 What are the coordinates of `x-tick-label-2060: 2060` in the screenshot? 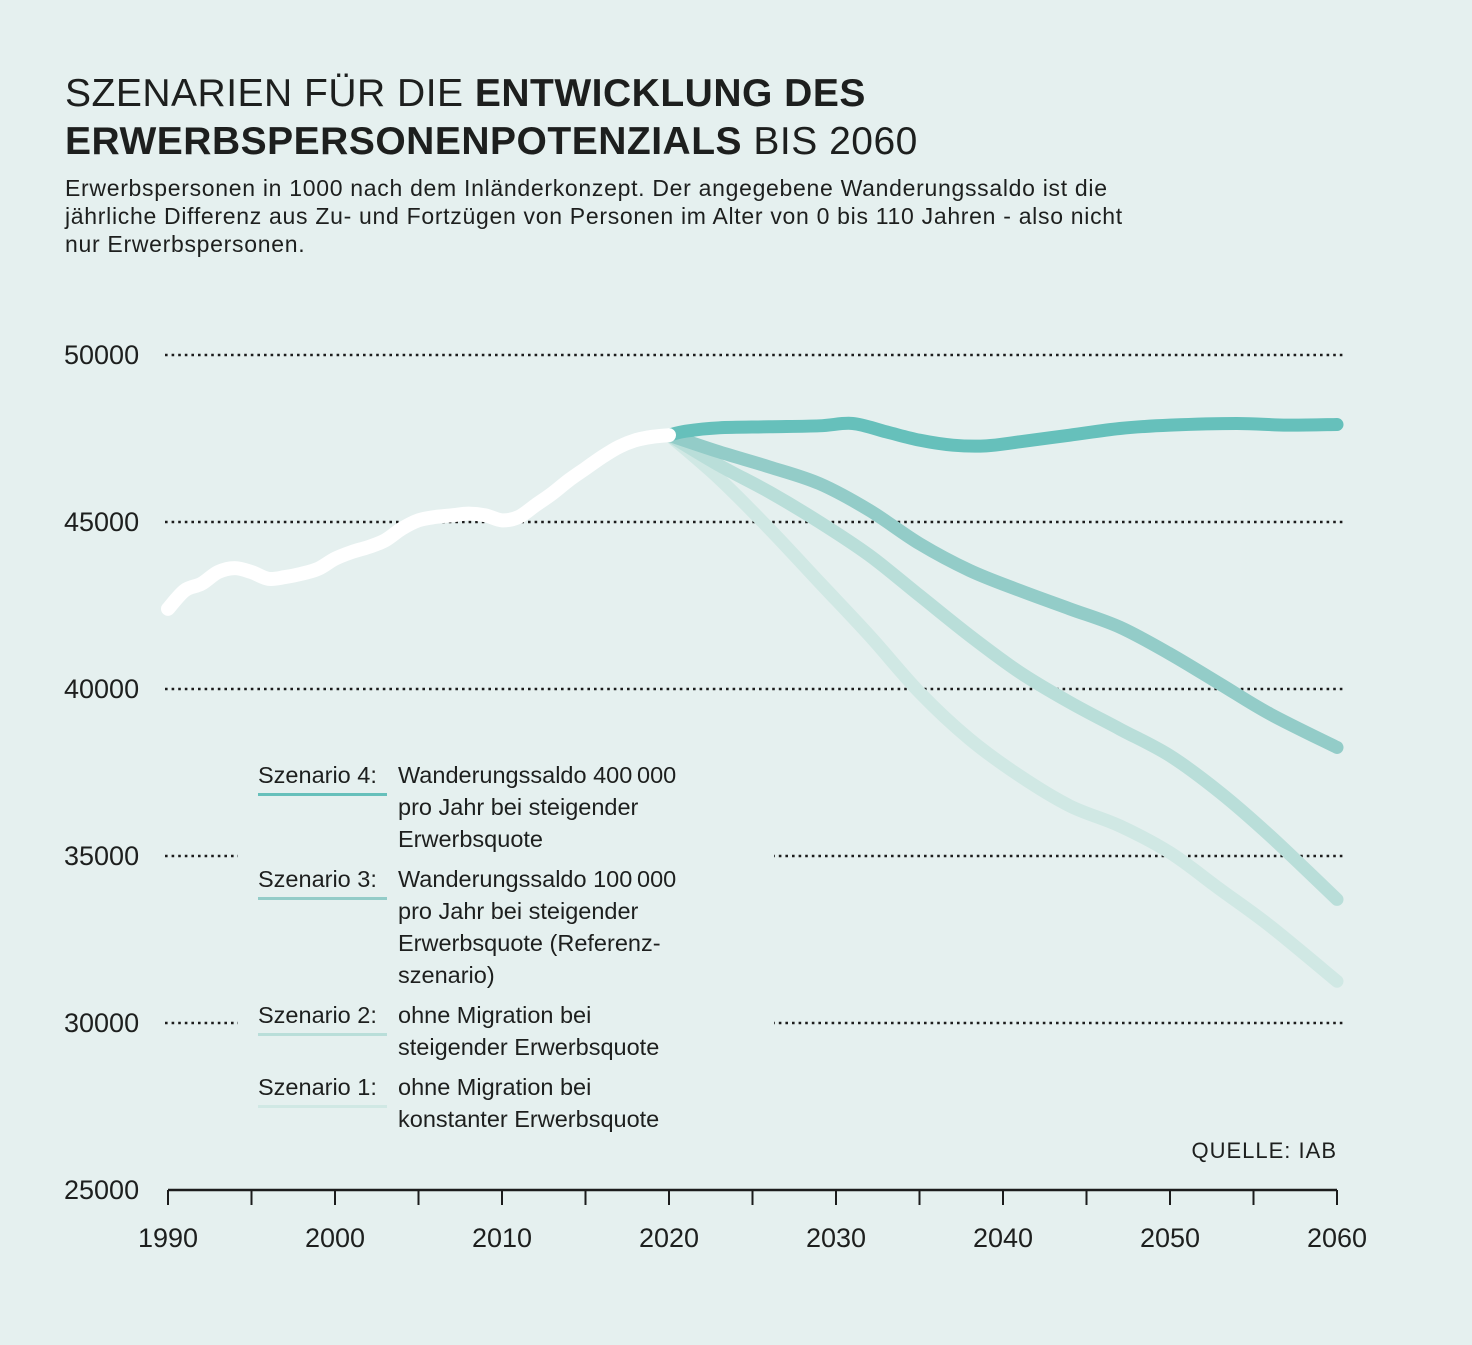 It's located at (1337, 1238).